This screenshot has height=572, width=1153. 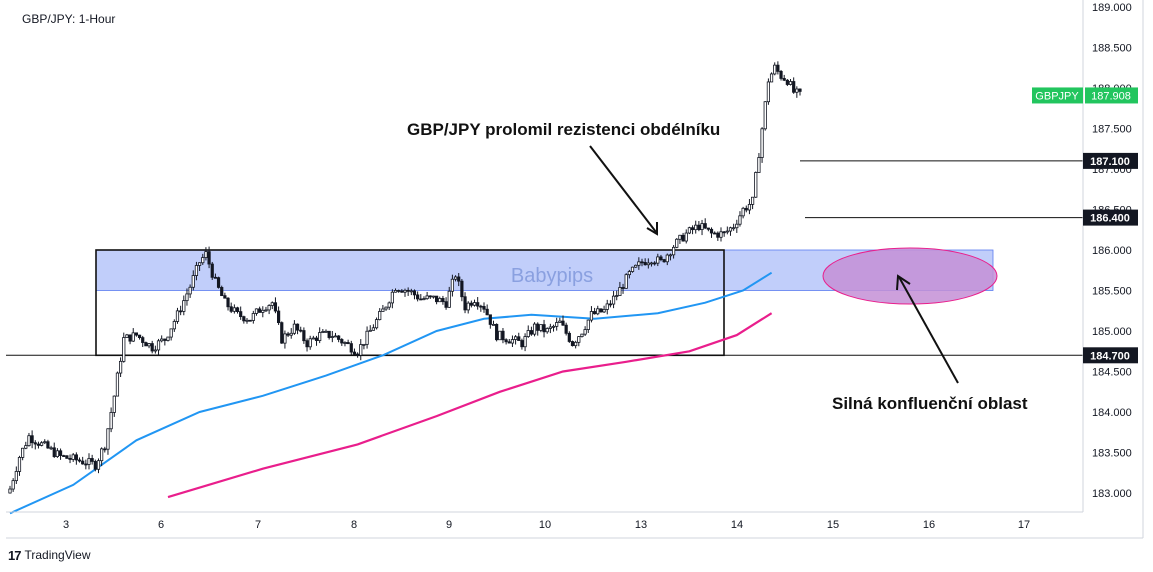 What do you see at coordinates (1112, 373) in the screenshot?
I see `y-tick-label: 184.500` at bounding box center [1112, 373].